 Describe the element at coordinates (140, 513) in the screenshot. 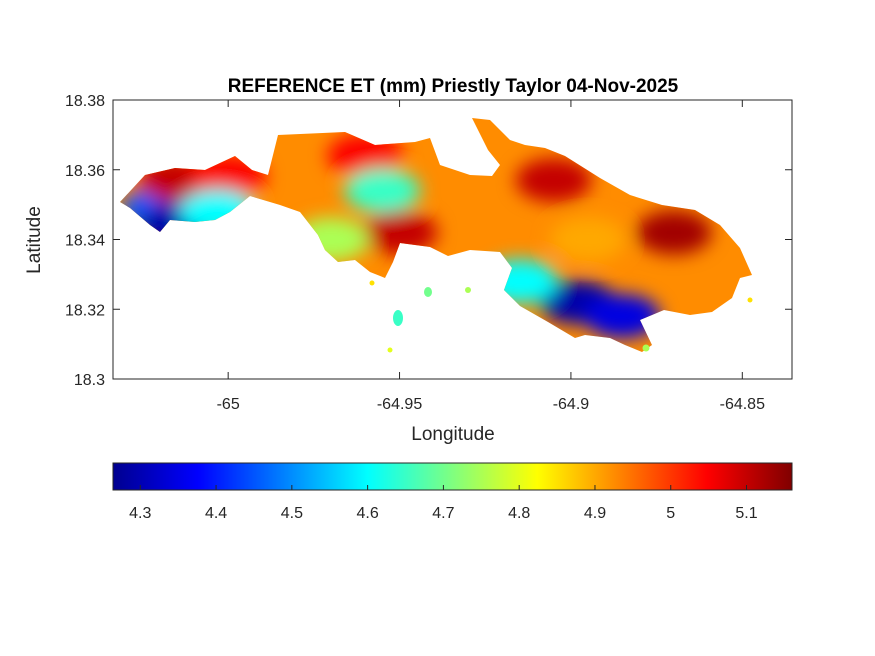

I see `colorbar-tick-label: 4.3` at that location.